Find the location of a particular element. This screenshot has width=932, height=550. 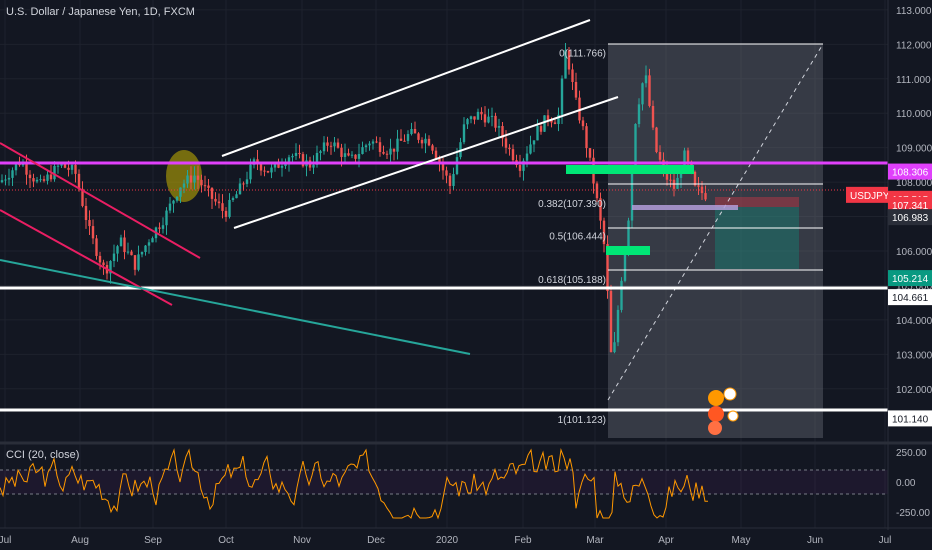

position-stop-zone is located at coordinates (757, 202).